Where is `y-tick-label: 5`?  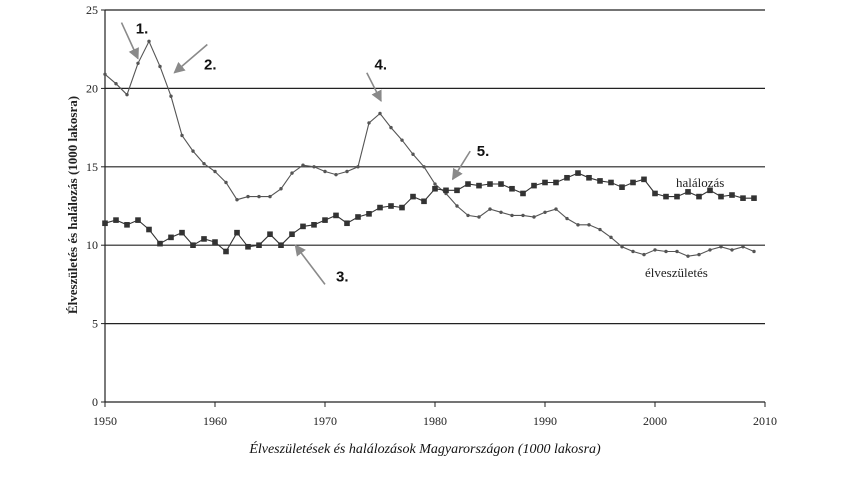 y-tick-label: 5 is located at coordinates (95, 324).